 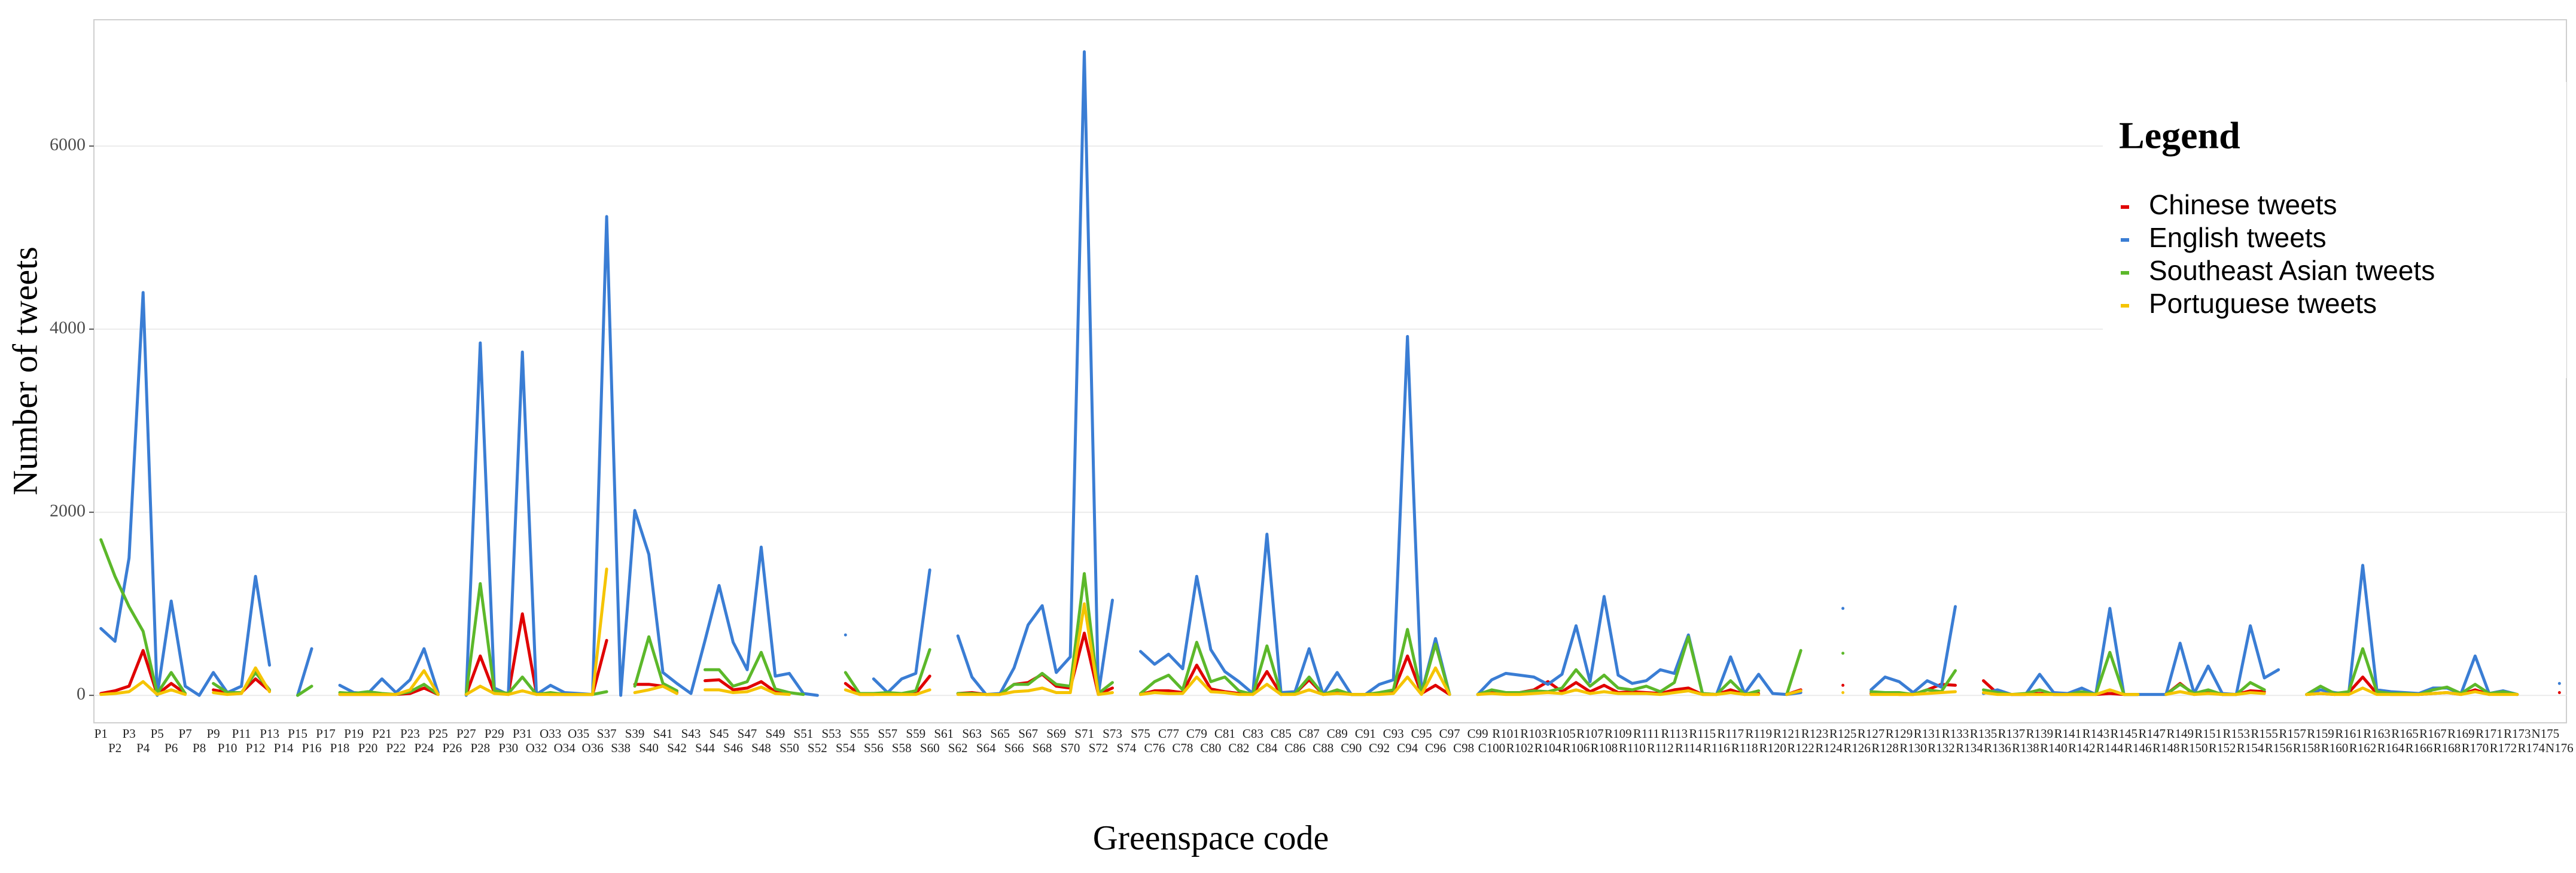 What do you see at coordinates (691, 733) in the screenshot?
I see `x-tick-label: S43` at bounding box center [691, 733].